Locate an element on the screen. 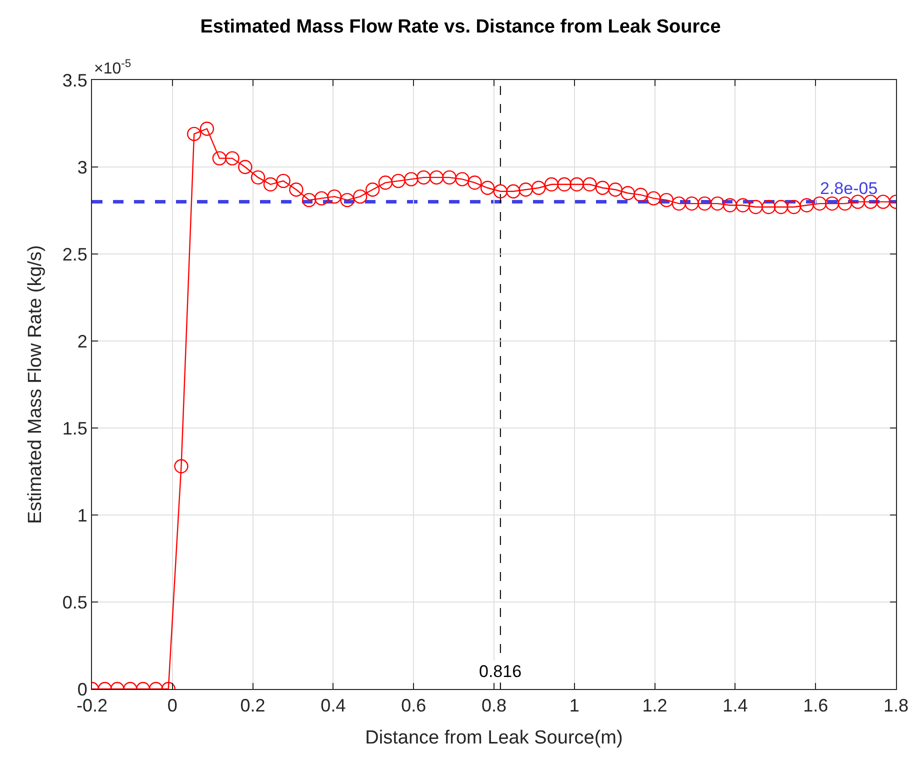  y-tick-label: 3 is located at coordinates (82, 167).